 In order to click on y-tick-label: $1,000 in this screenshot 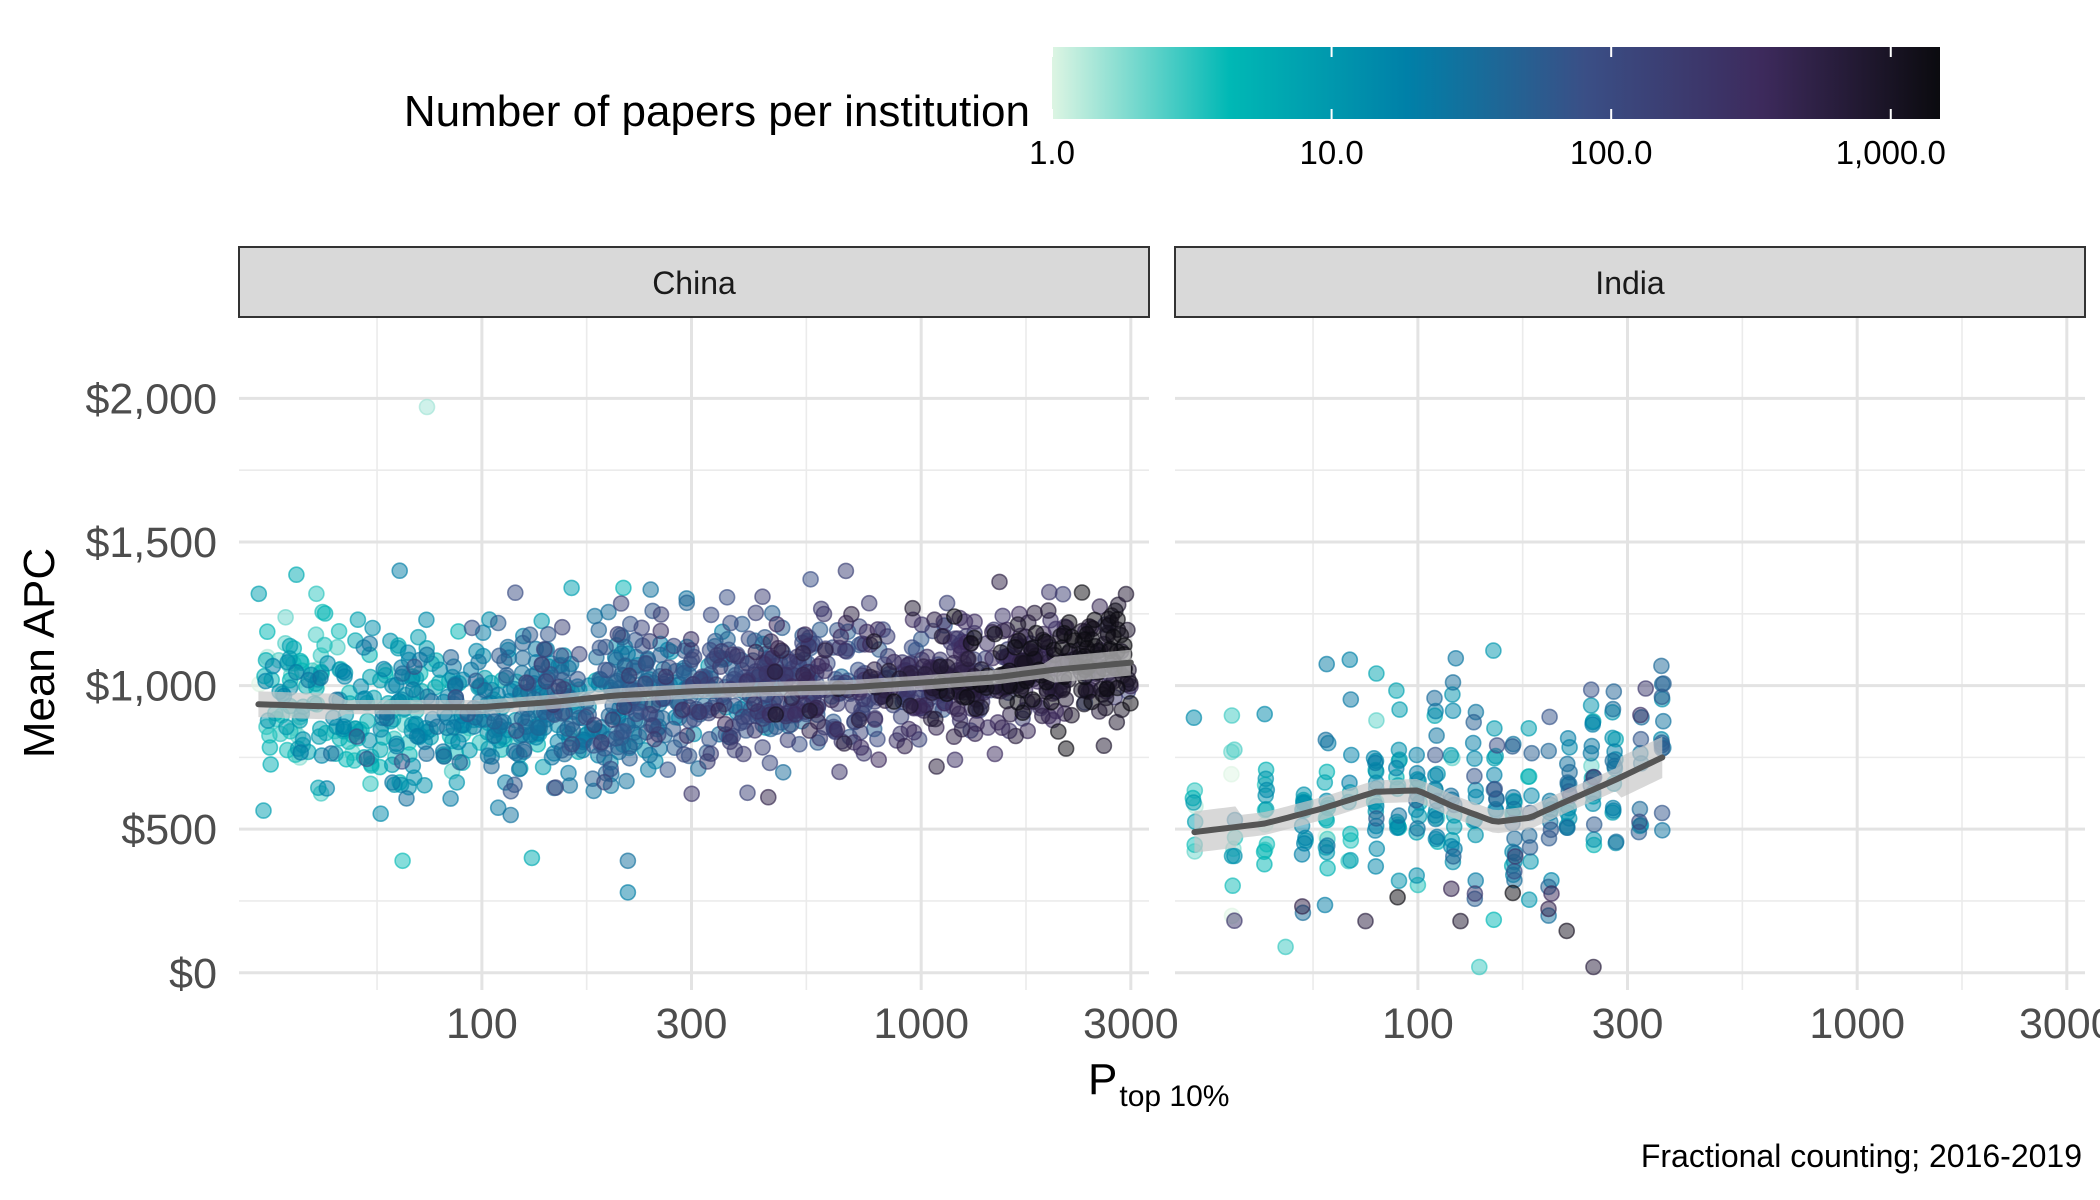, I will do `click(151, 687)`.